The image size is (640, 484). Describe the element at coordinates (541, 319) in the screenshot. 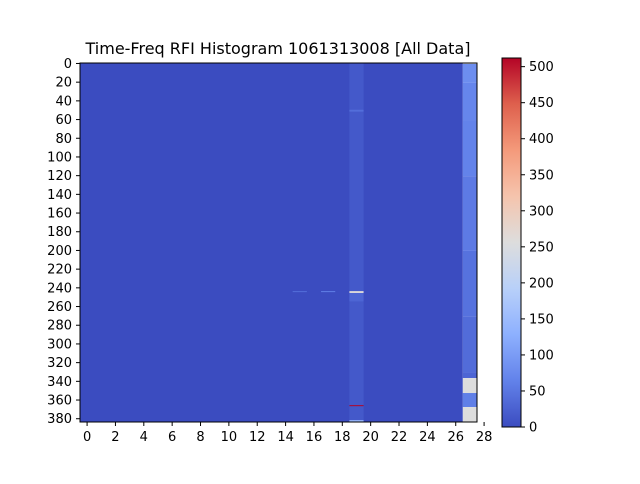

I see `colorbar-tick-label-150: 150` at that location.